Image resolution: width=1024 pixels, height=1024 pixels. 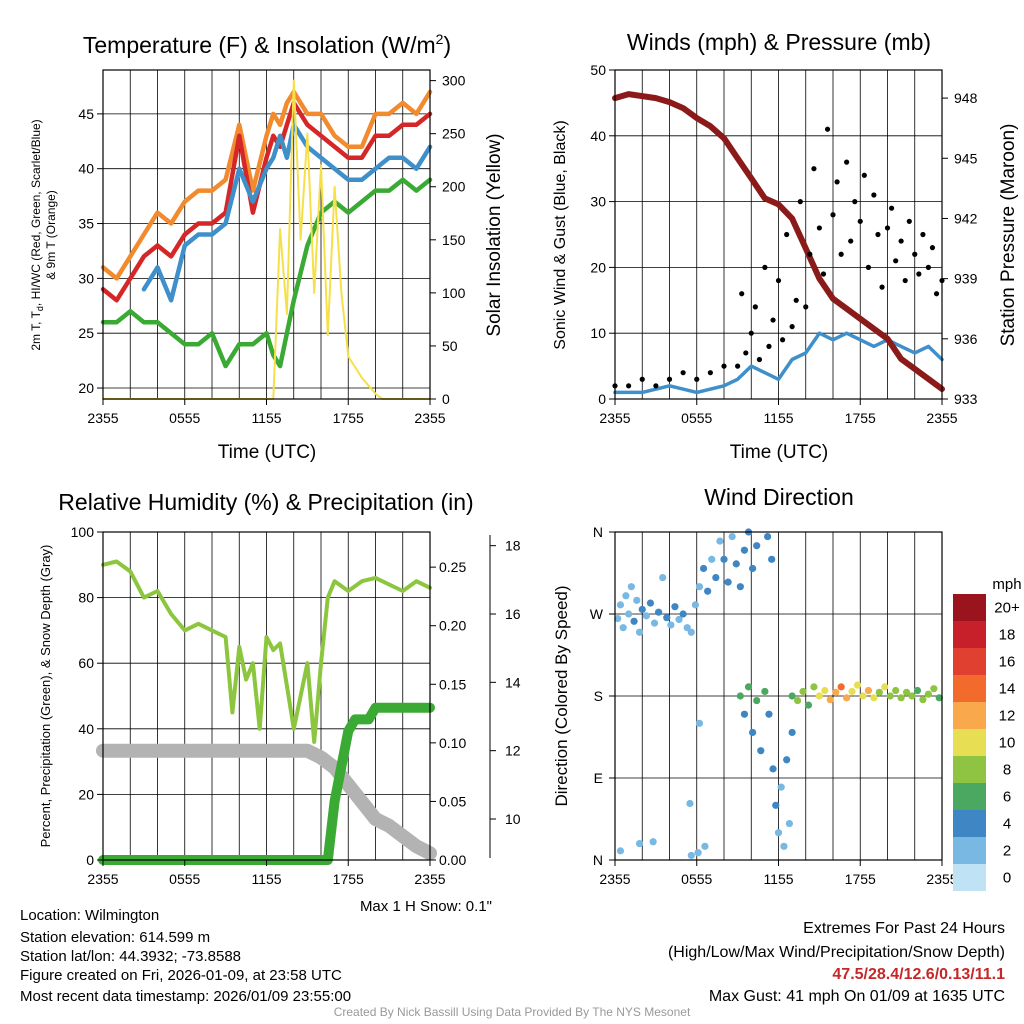 I want to click on speed-legend: 20+ 18 16 14 12 10 8 6 4 2 0, so click(x=986, y=742).